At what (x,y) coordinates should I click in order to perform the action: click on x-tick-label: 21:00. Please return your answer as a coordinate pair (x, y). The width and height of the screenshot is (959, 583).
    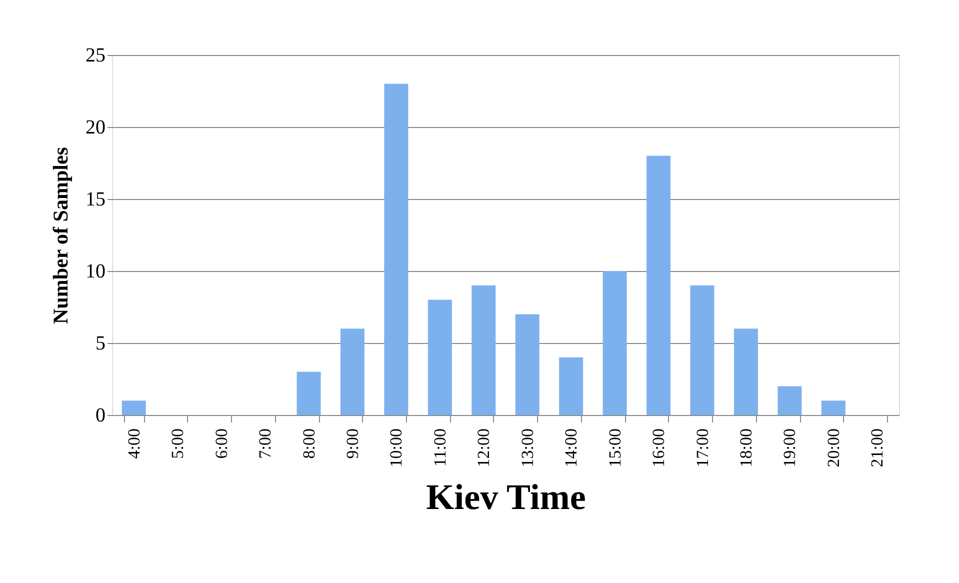
    Looking at the image, I should click on (877, 448).